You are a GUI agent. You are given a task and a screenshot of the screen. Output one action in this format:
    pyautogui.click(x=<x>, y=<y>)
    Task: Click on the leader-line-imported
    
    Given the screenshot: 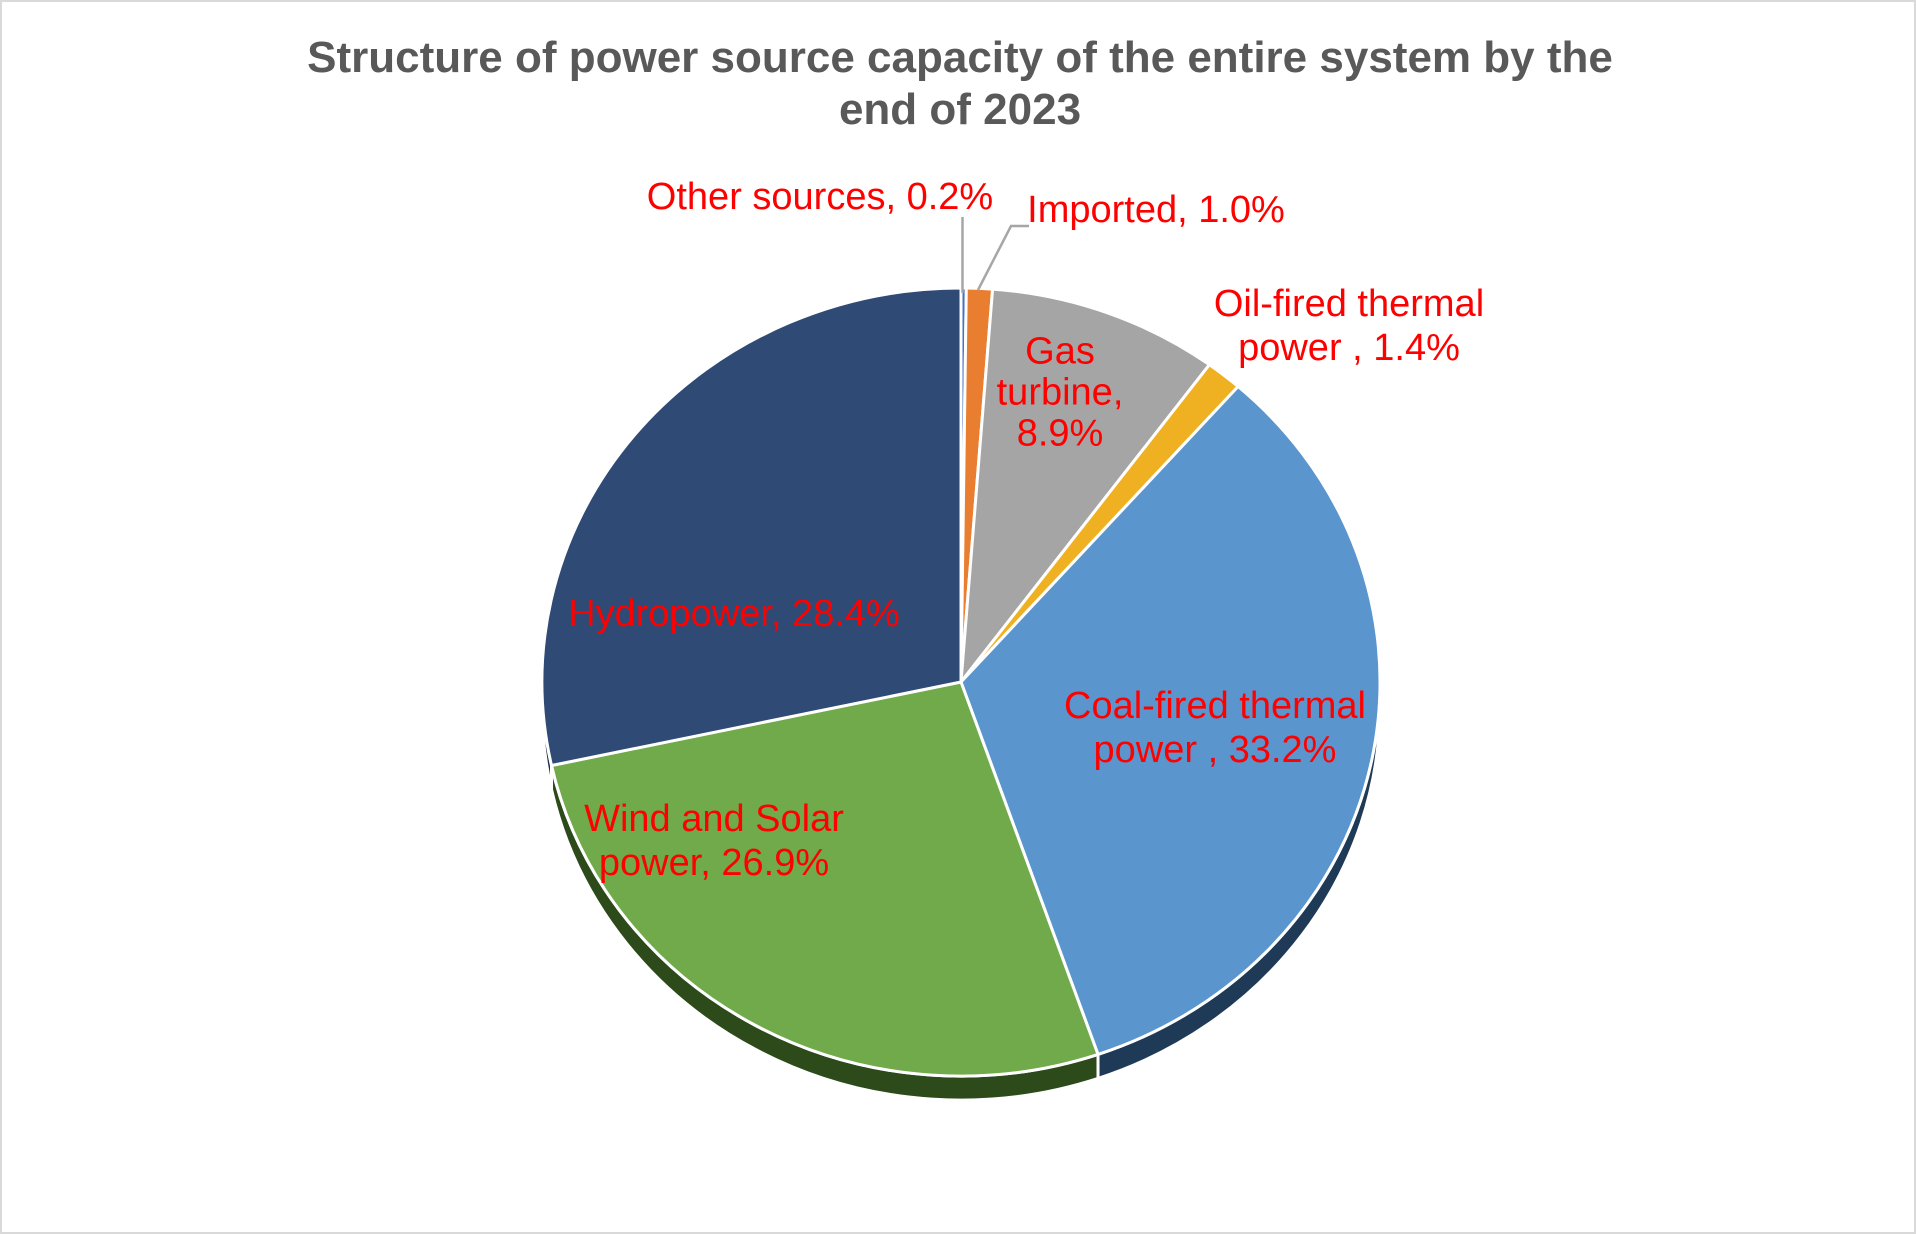 What is the action you would take?
    pyautogui.click(x=1002, y=257)
    